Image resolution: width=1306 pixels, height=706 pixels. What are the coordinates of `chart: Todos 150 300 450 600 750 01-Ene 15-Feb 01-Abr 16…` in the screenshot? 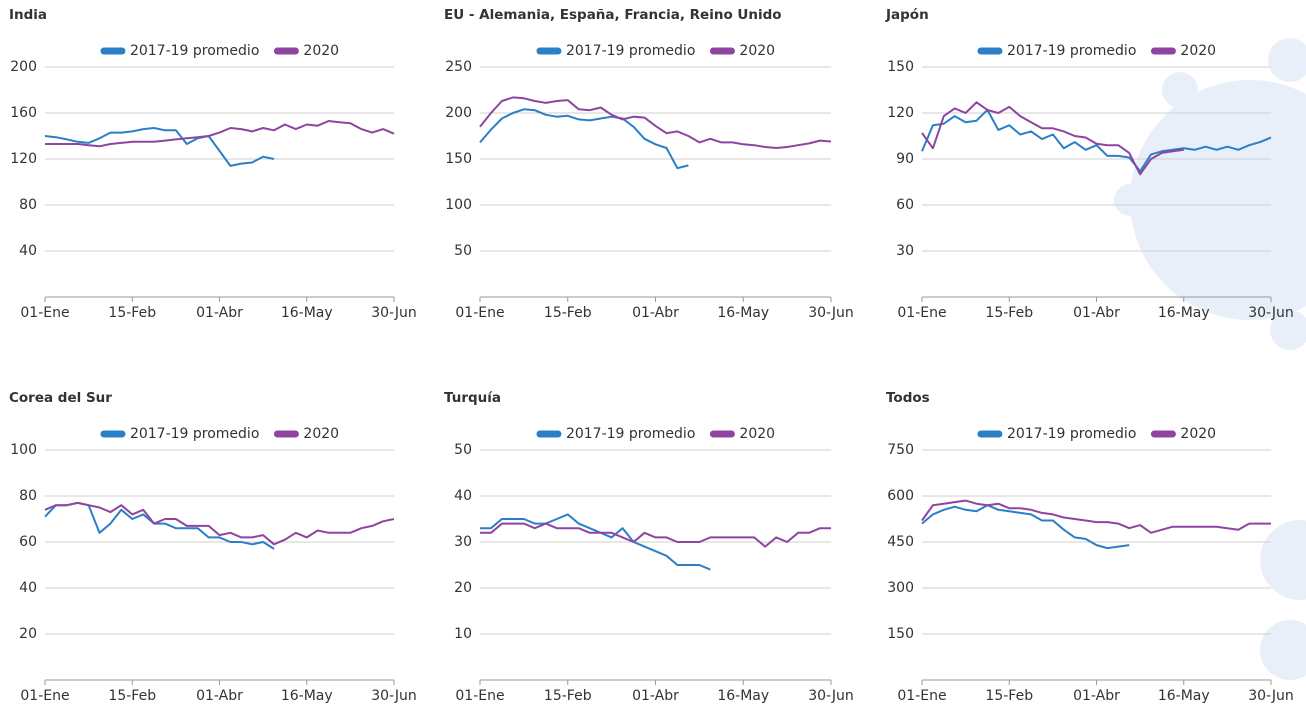 It's located at (1090, 547).